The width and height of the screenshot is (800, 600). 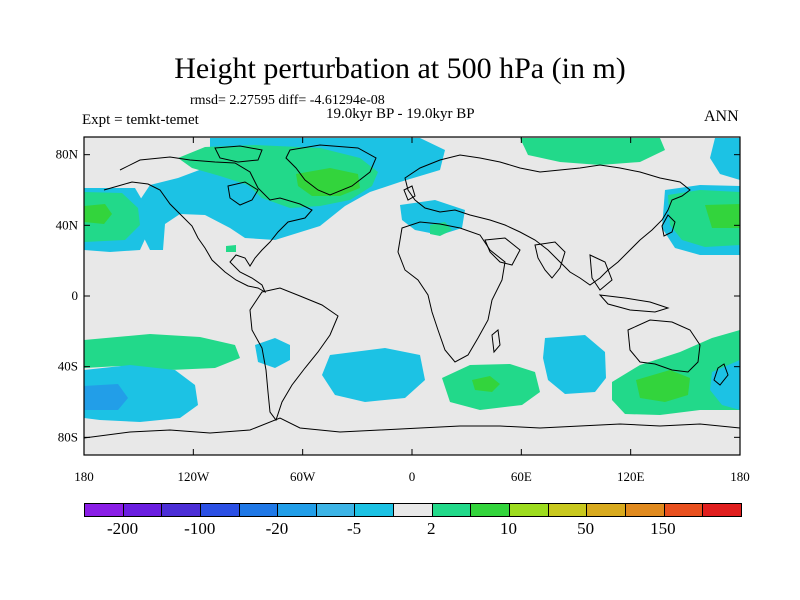 I want to click on colorbar-label: -5, so click(x=354, y=528).